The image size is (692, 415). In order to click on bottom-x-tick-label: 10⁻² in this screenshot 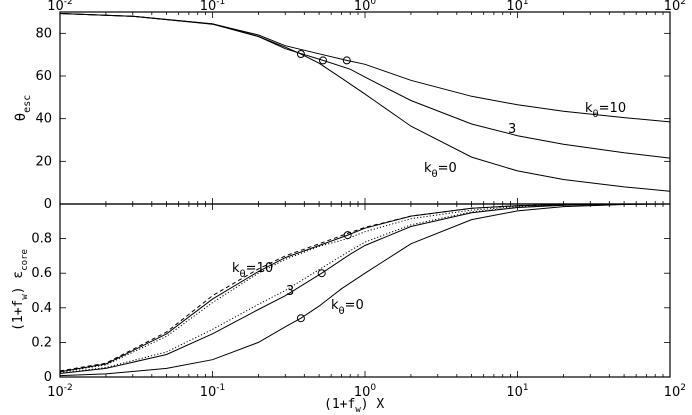, I will do `click(60, 391)`.